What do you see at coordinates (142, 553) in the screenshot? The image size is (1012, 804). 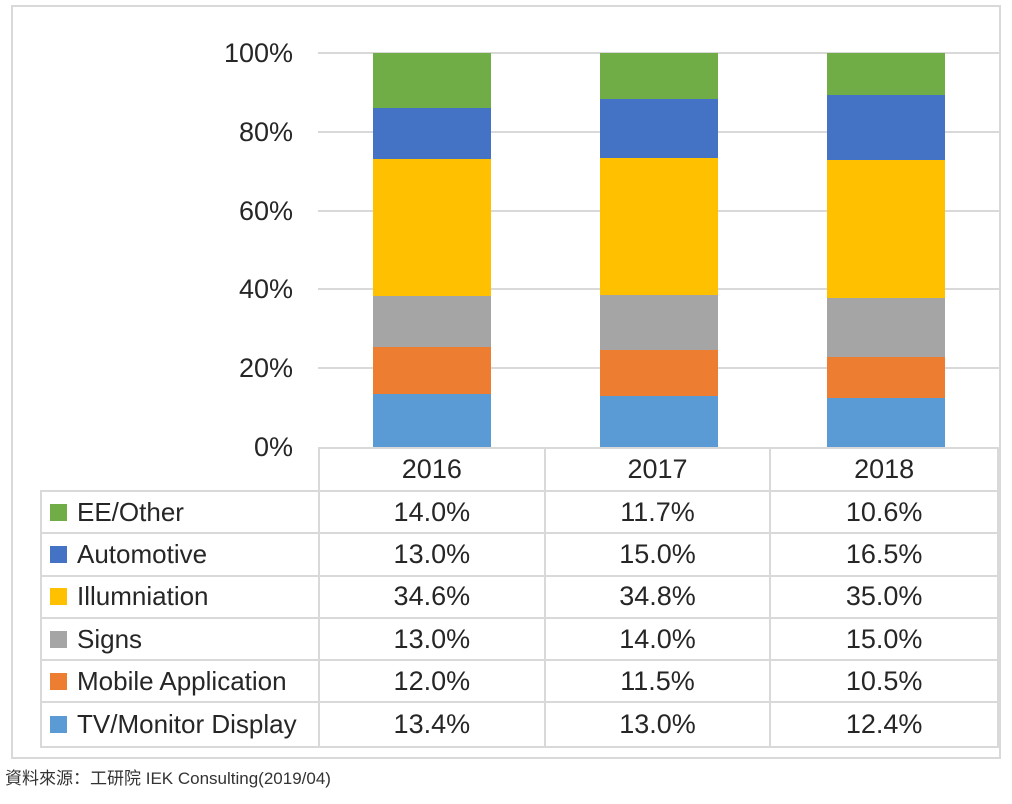 I see `legend-label: Automotive` at bounding box center [142, 553].